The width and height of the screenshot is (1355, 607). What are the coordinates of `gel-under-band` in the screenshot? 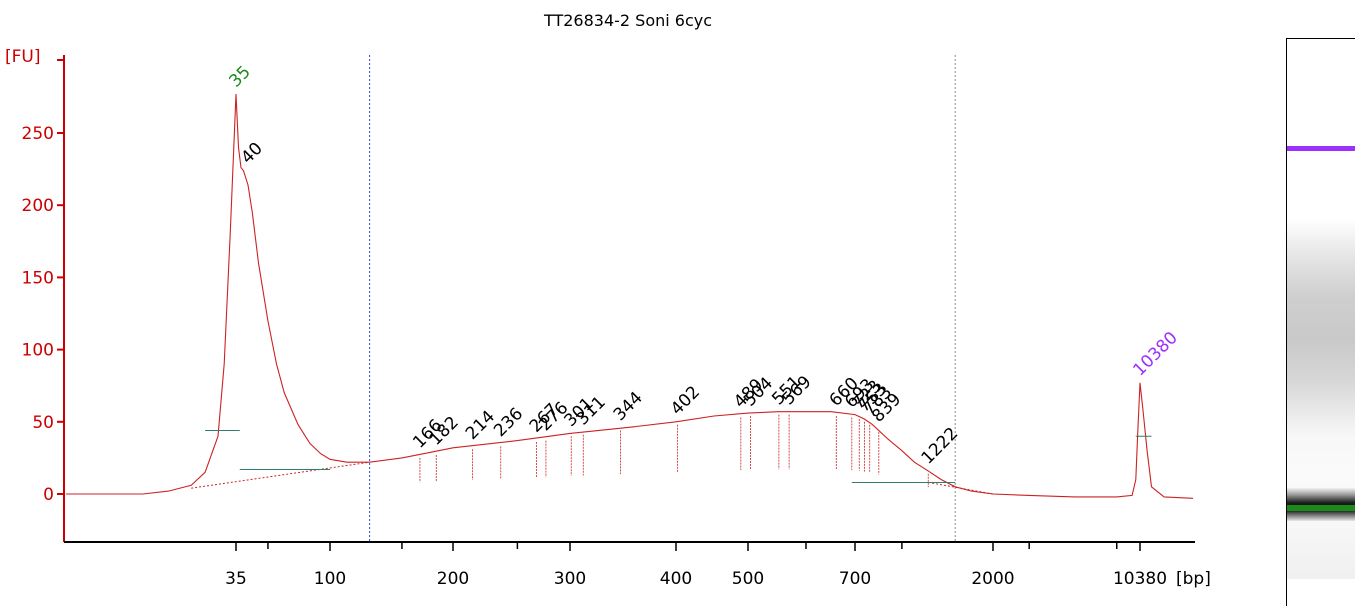 It's located at (1321, 516).